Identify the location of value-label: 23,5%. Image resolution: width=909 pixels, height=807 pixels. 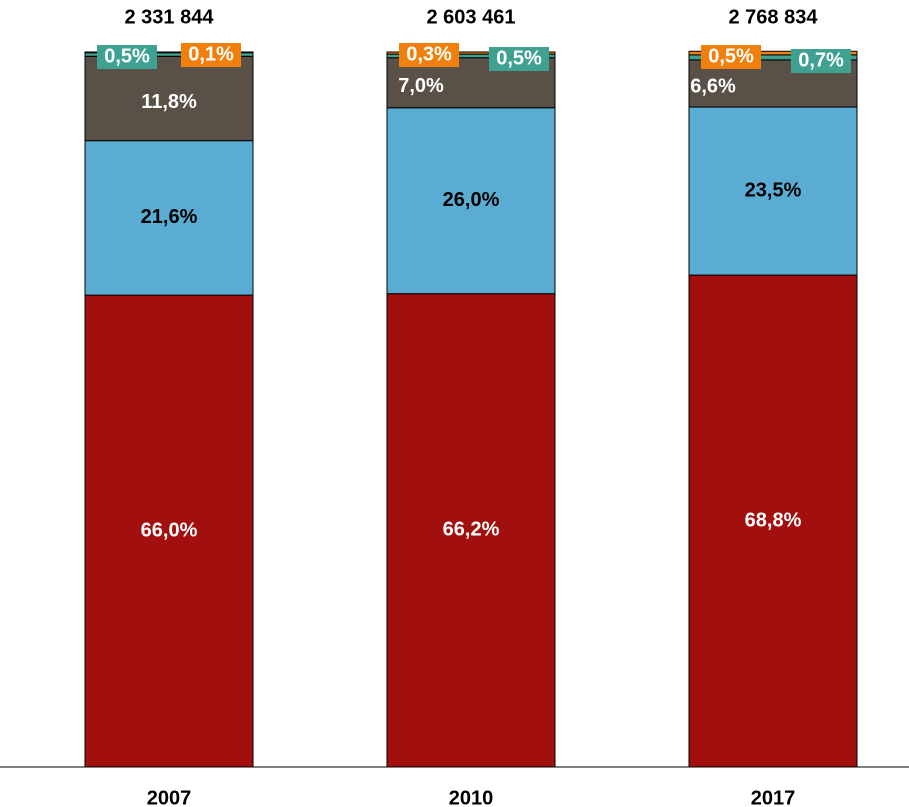
(773, 190).